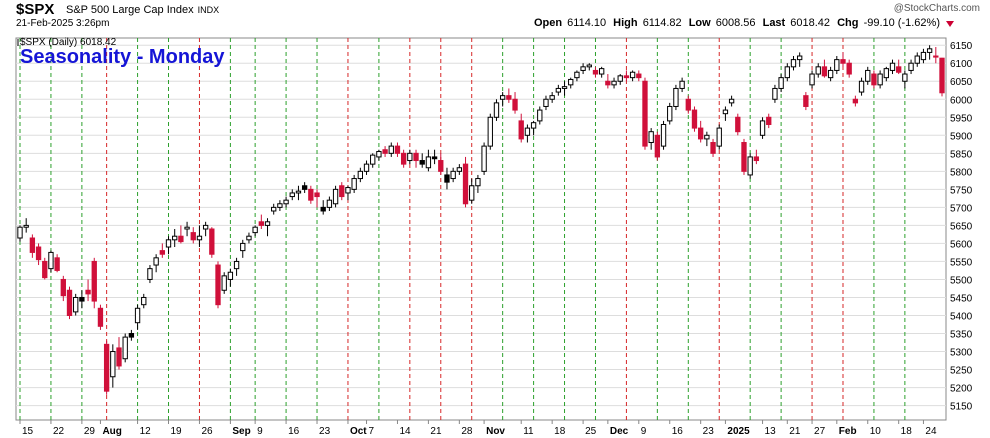  Describe the element at coordinates (961, 100) in the screenshot. I see `y-tick-label: 6000` at that location.